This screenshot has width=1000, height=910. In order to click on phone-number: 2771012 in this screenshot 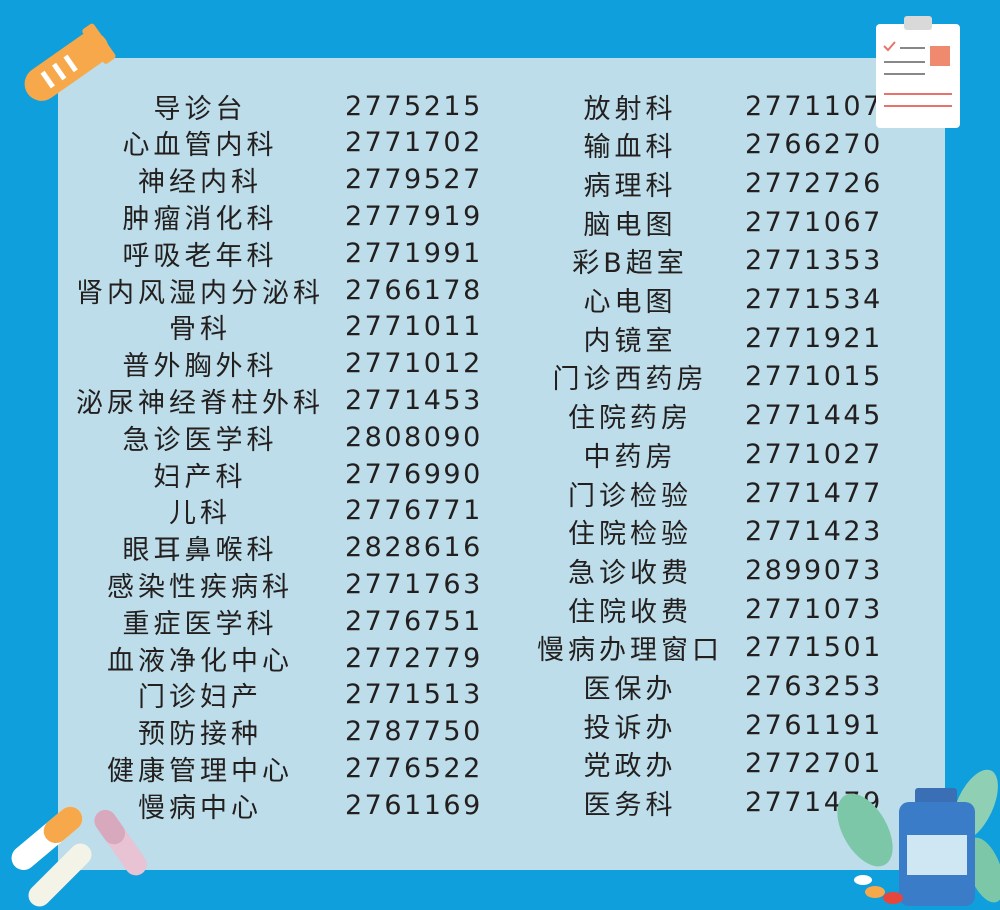, I will do `click(414, 364)`.